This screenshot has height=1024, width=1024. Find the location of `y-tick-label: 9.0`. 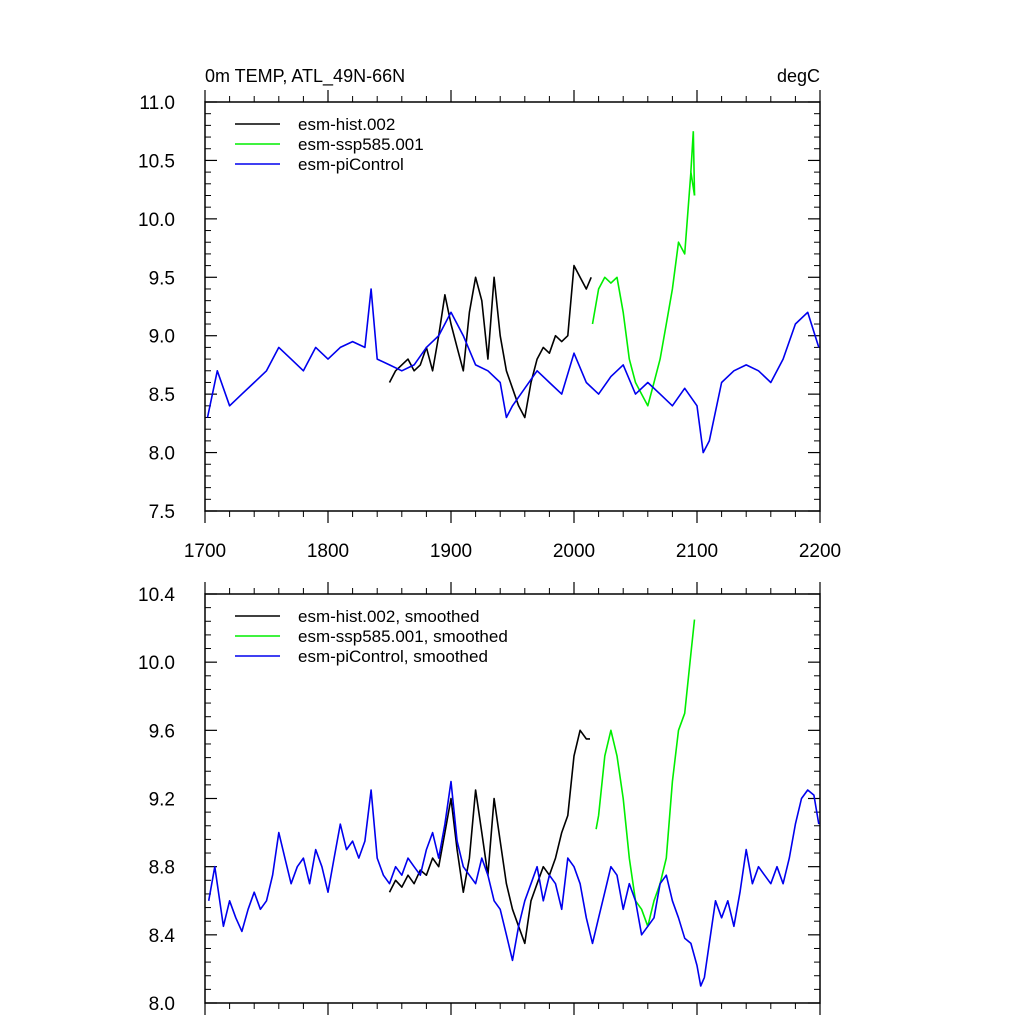

y-tick-label: 9.0 is located at coordinates (162, 337).